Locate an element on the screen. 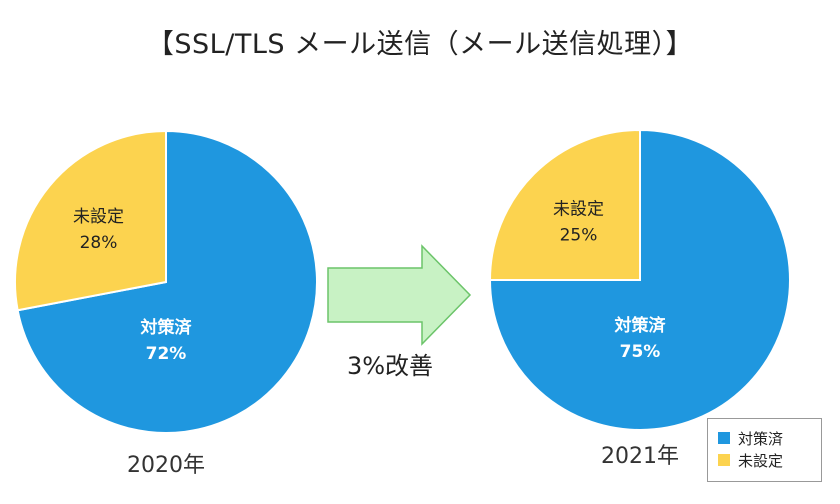  slice-label-2021-misettei: 未設定 is located at coordinates (578, 209).